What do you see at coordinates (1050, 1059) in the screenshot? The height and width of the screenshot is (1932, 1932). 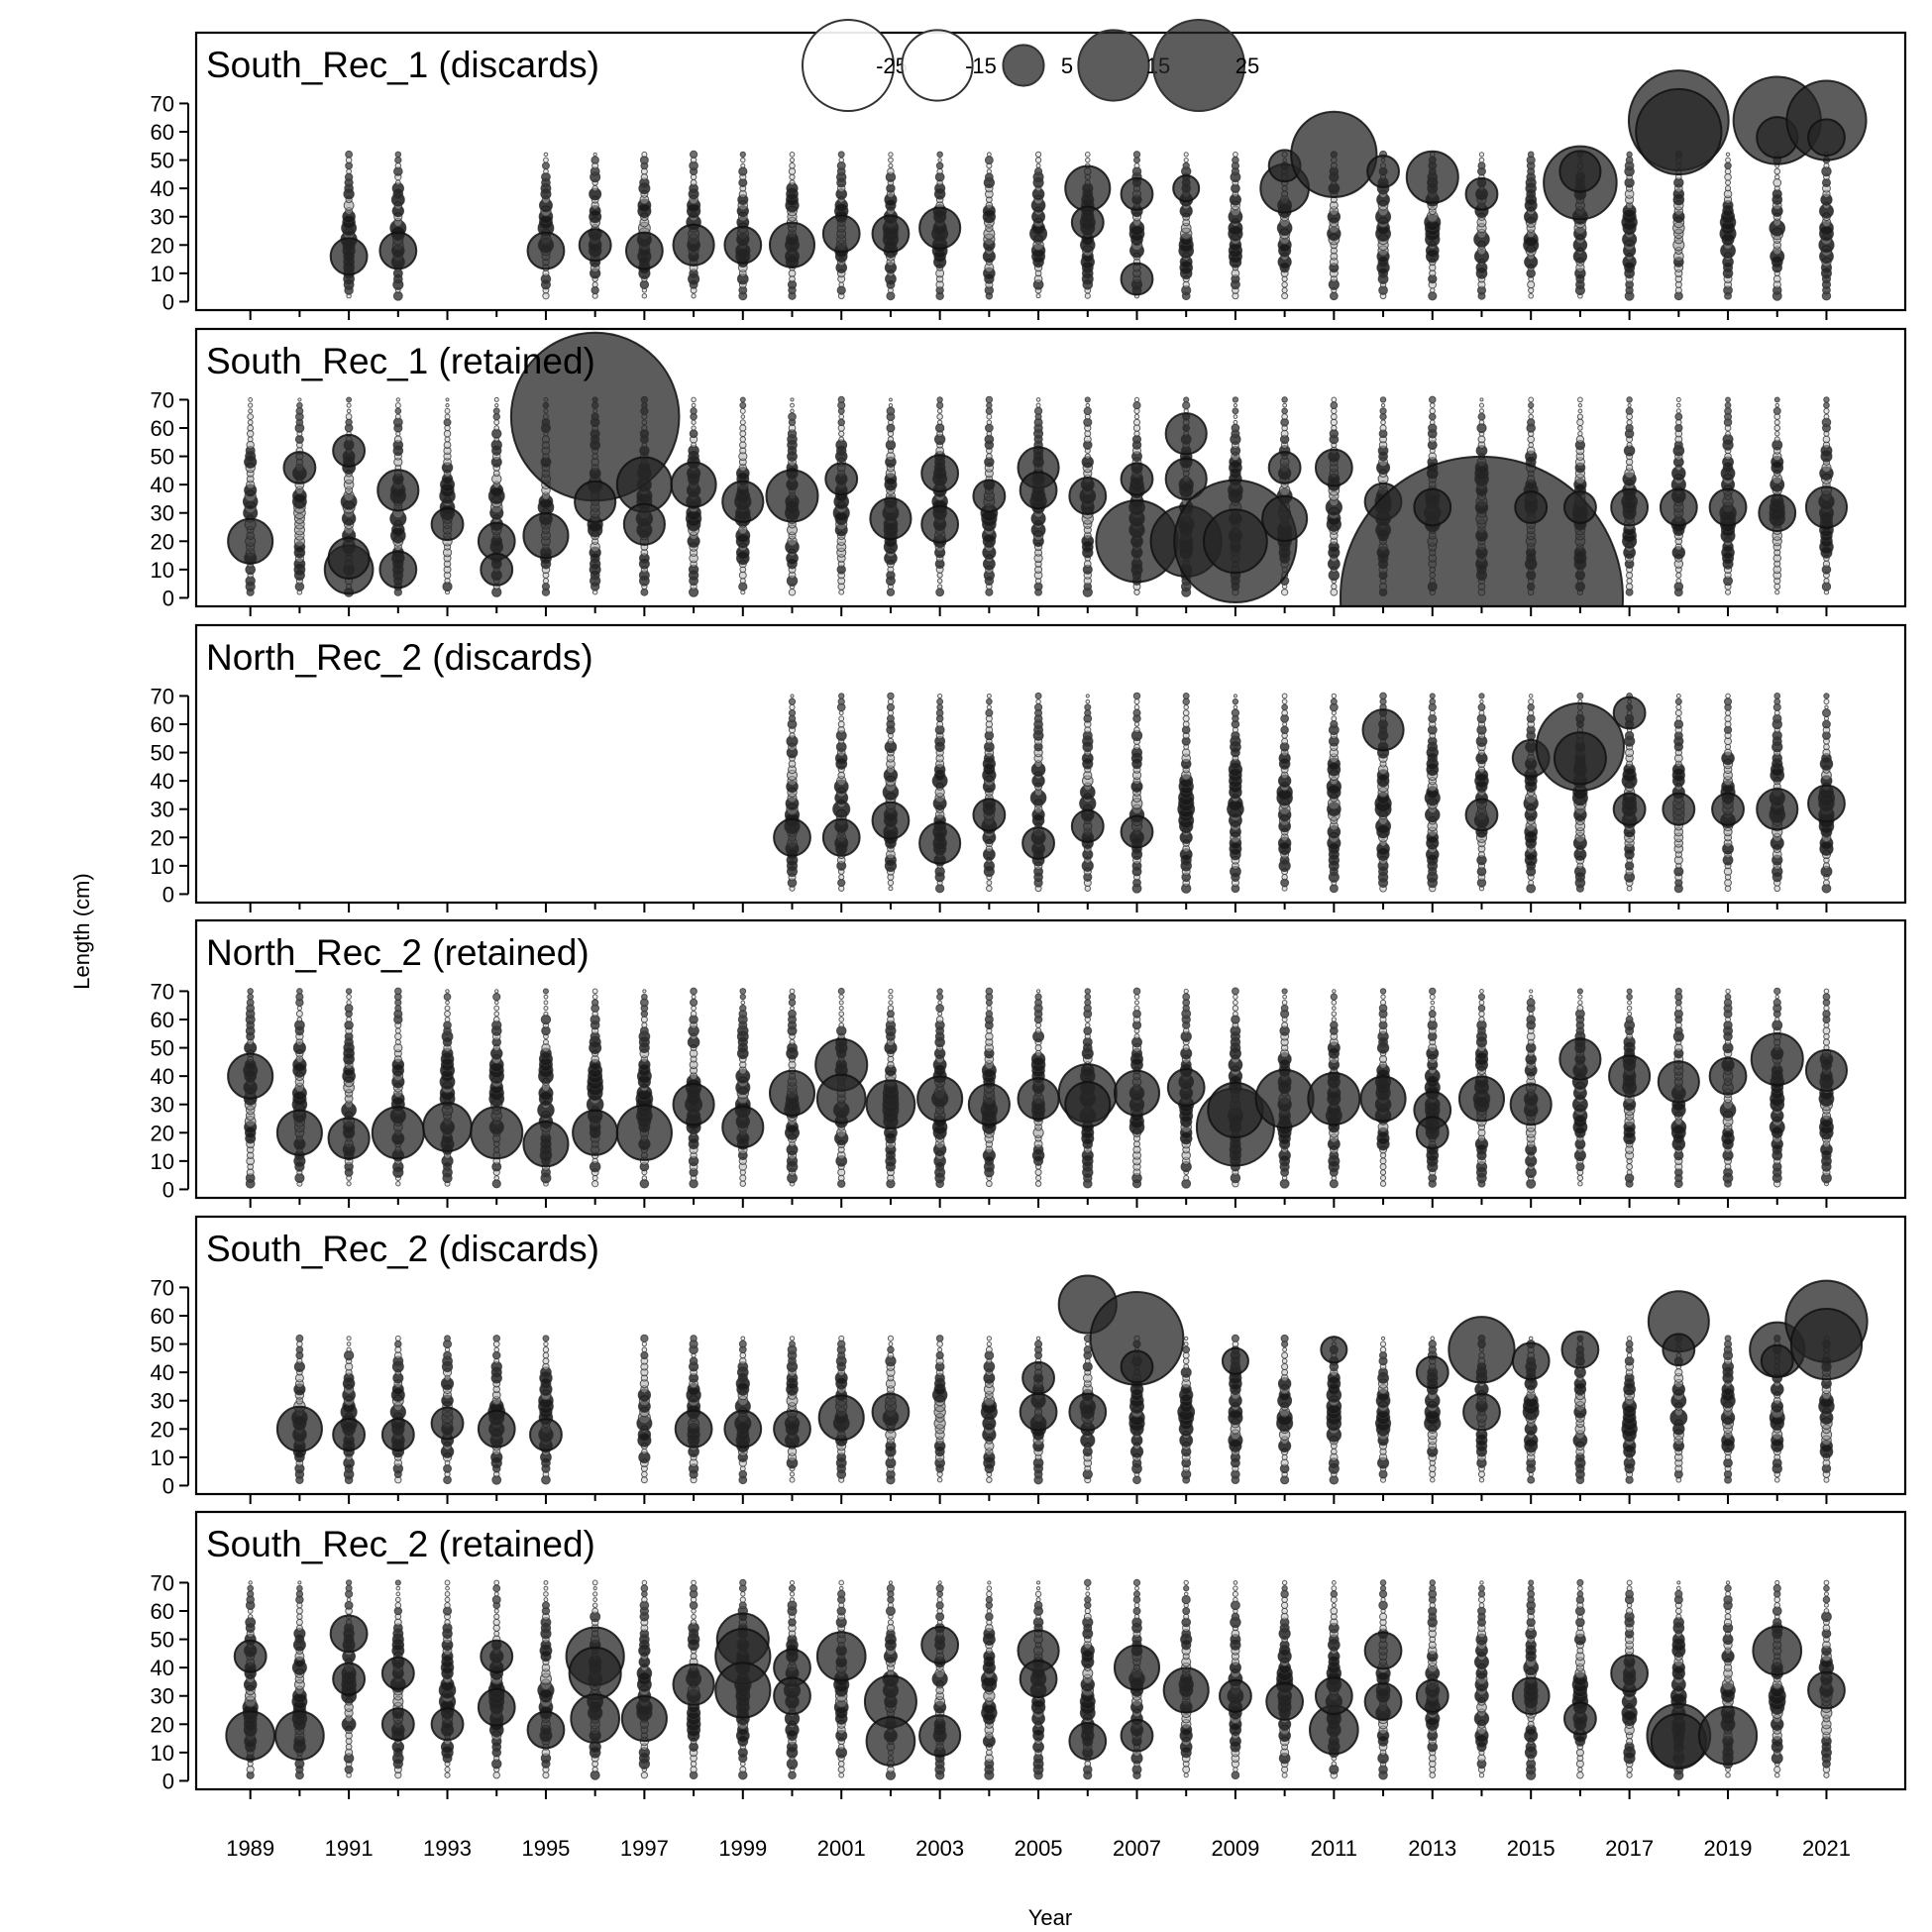 I see `panel-frame` at bounding box center [1050, 1059].